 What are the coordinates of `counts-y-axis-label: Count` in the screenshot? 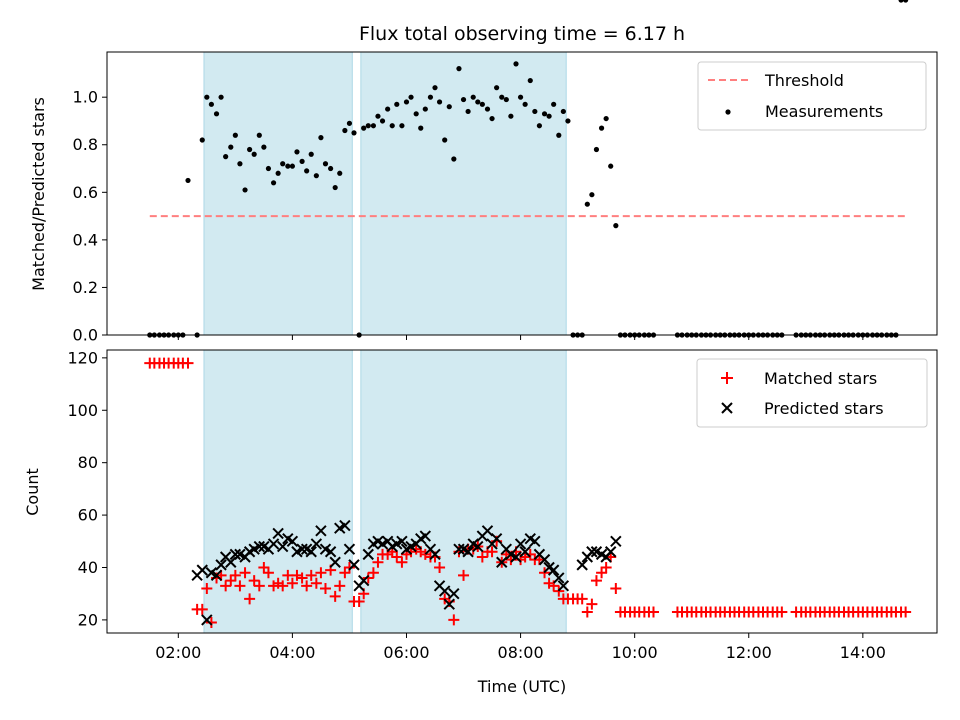 It's located at (32, 492).